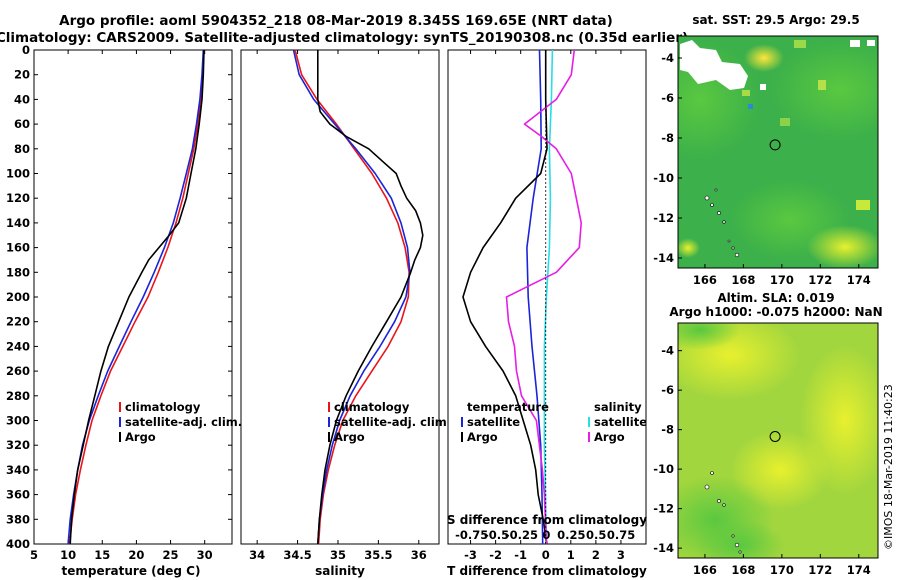 Image resolution: width=900 pixels, height=580 pixels. What do you see at coordinates (547, 571) in the screenshot?
I see `t-difference-xlabel: T difference from climatology` at bounding box center [547, 571].